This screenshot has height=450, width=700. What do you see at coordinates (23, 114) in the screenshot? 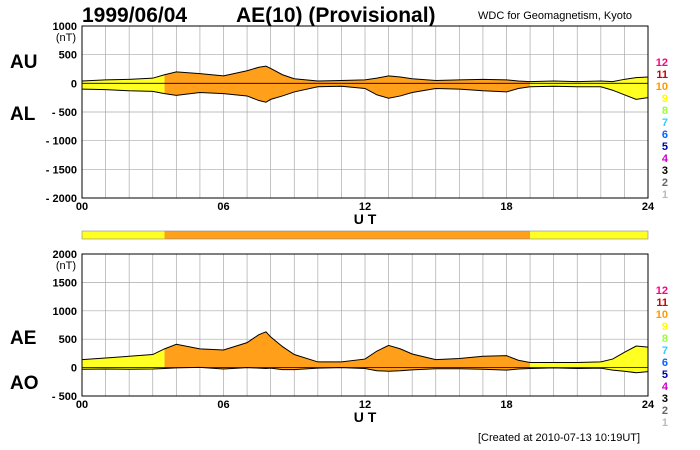
I see `al-panel-label: AL` at bounding box center [23, 114].